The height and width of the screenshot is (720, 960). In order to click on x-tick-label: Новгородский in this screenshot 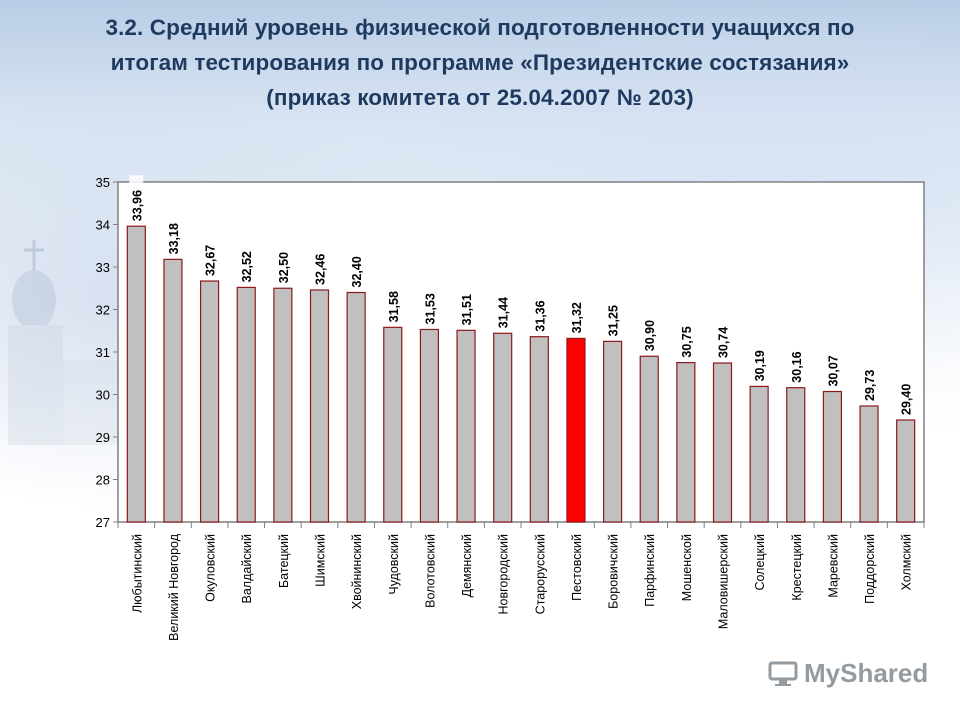, I will do `click(504, 574)`.